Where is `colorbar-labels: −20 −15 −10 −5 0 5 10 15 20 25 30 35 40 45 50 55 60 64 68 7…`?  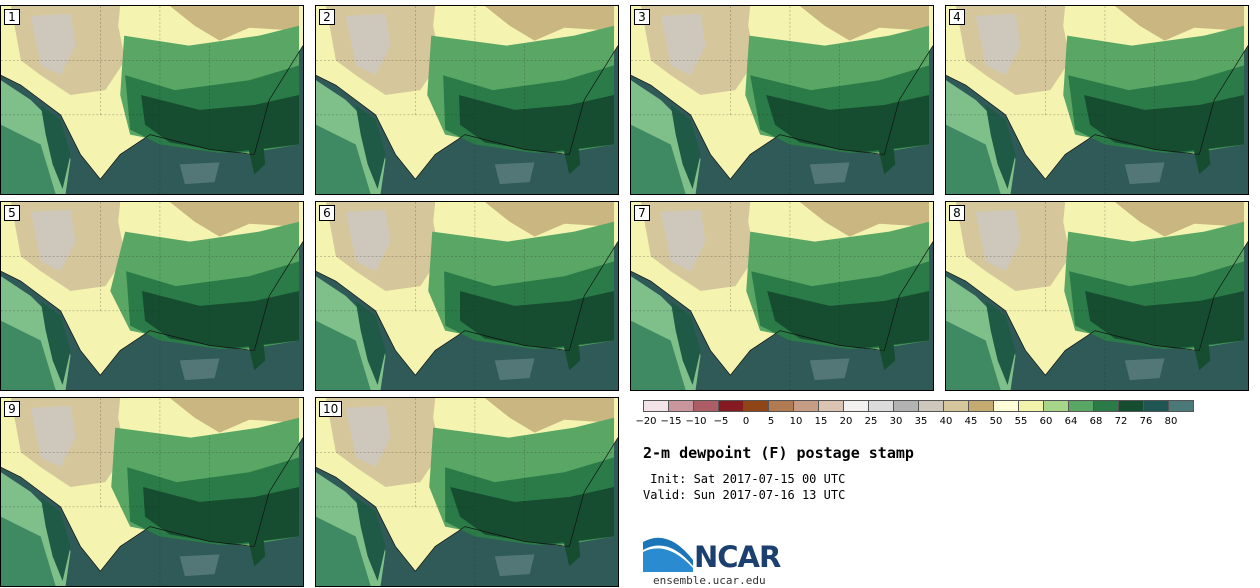 colorbar-labels: −20 −15 −10 −5 0 5 10 15 20 25 30 35 40 45 50 55 60 64 68 7… is located at coordinates (945, 423).